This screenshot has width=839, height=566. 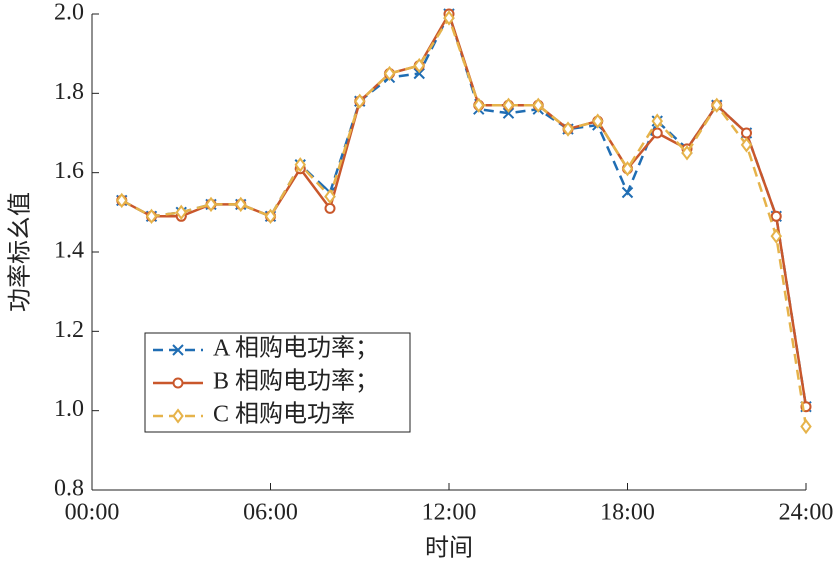 I want to click on x-tick-label: 00:00, so click(x=92, y=513).